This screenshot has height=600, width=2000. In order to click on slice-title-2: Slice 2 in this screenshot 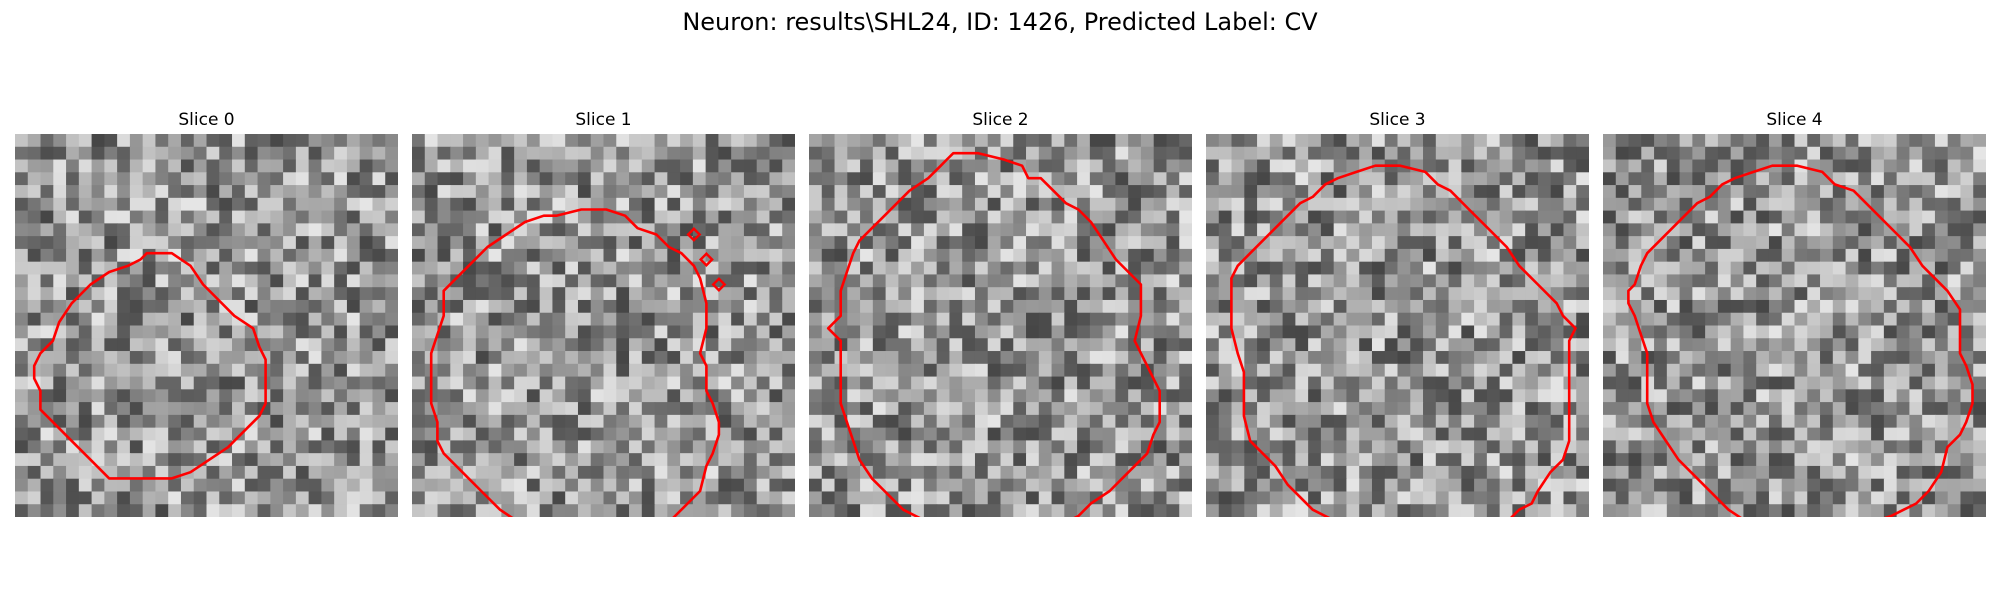, I will do `click(1000, 120)`.